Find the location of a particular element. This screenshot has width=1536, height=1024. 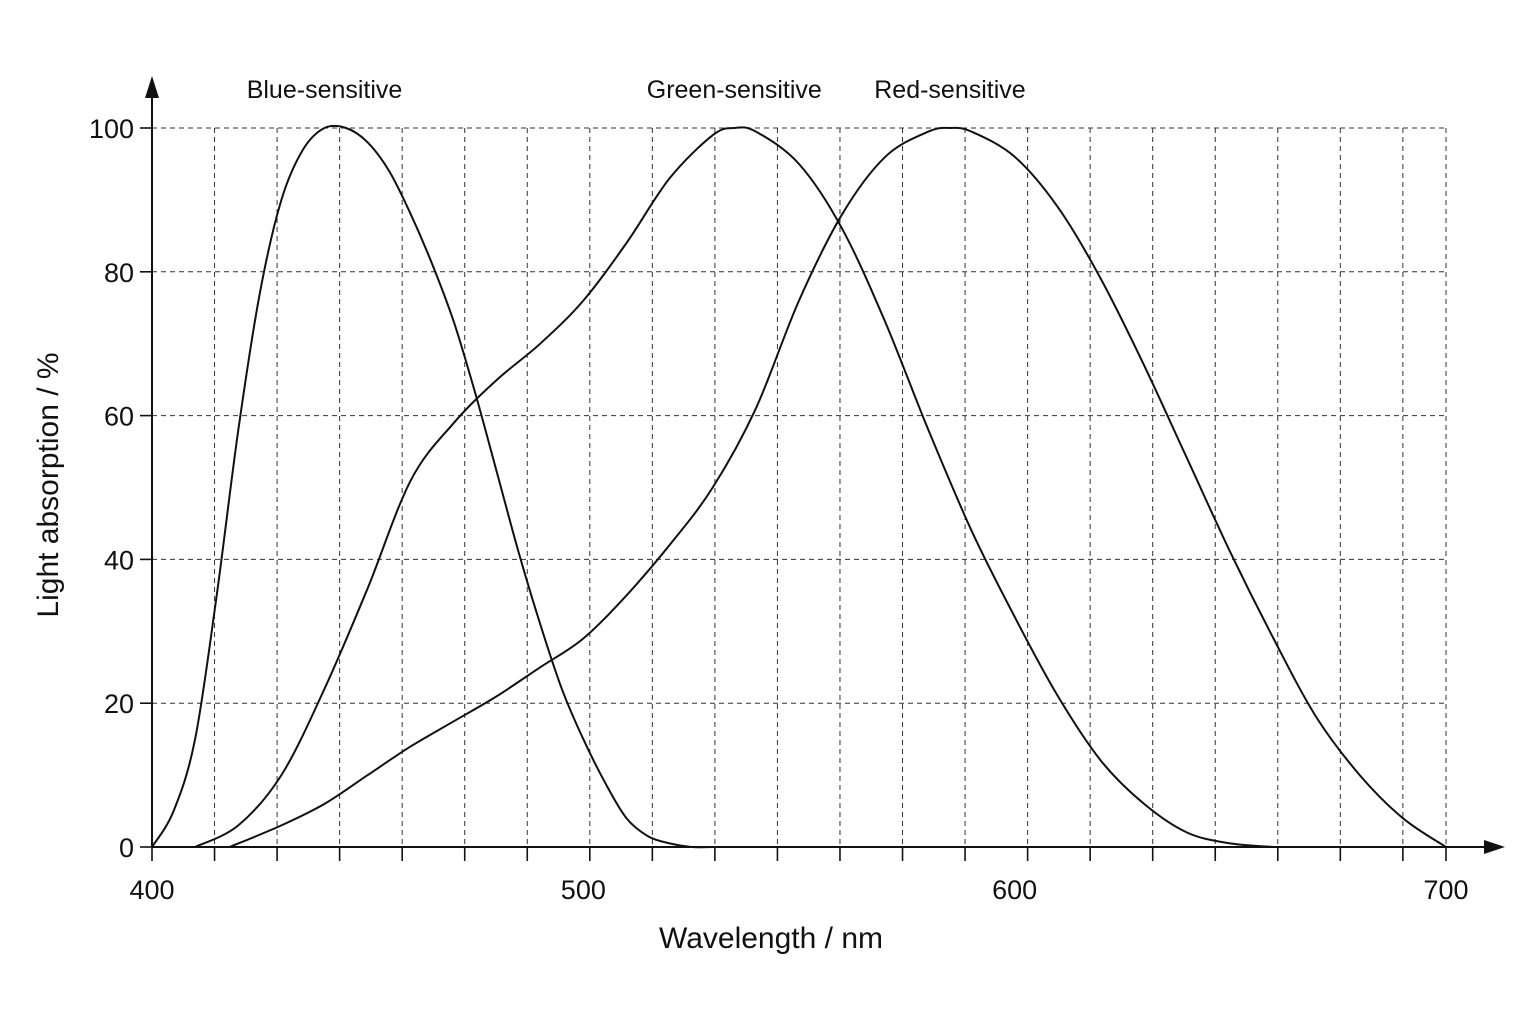

x-axis-arrow-icon is located at coordinates (1494, 847).